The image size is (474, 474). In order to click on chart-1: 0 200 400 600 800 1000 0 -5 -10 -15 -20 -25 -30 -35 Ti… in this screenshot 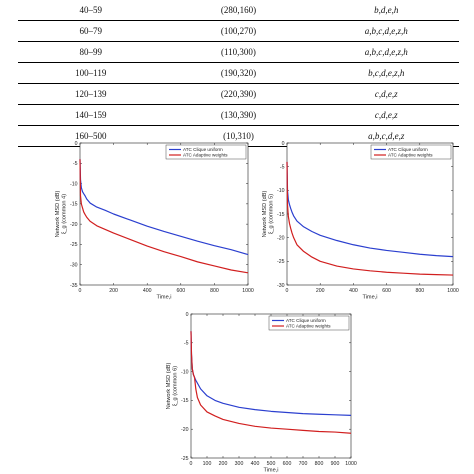, I will do `click(154, 221)`.